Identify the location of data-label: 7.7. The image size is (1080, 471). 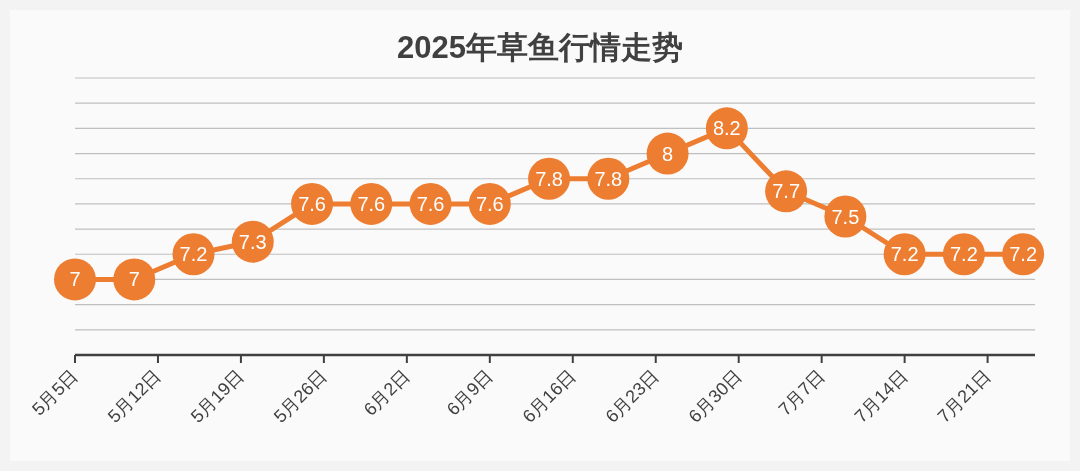
(786, 191).